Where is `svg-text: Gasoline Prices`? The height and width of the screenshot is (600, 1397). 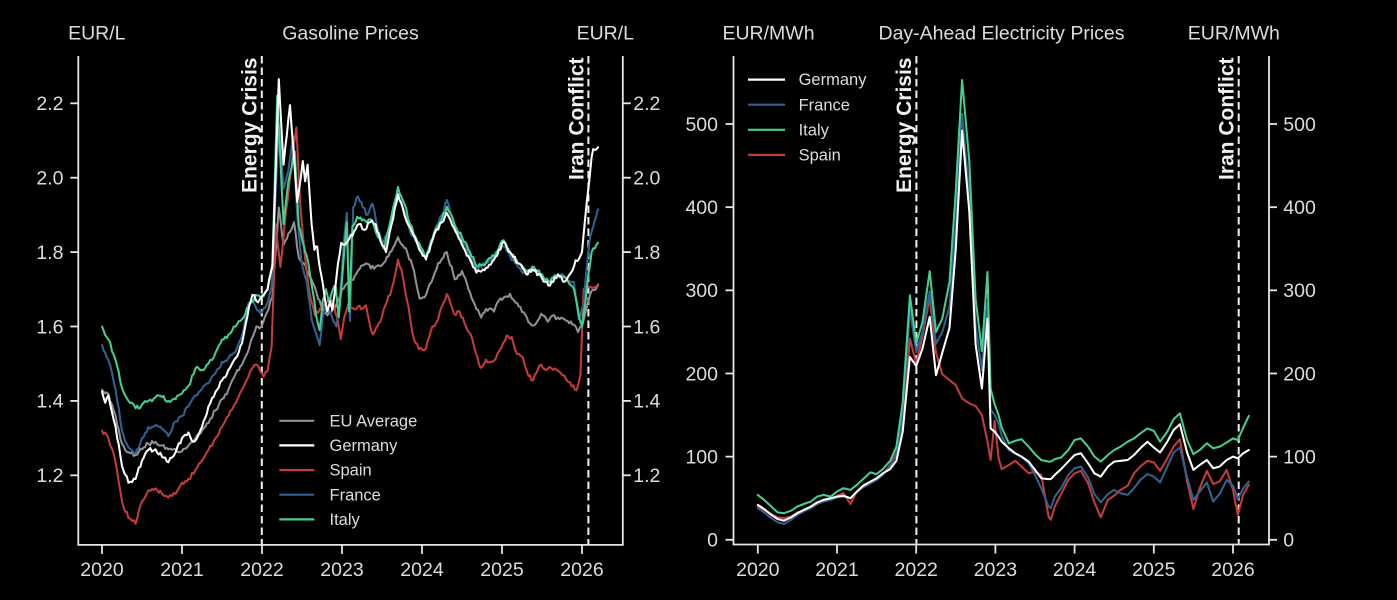
svg-text: Gasoline Prices is located at coordinates (350, 34).